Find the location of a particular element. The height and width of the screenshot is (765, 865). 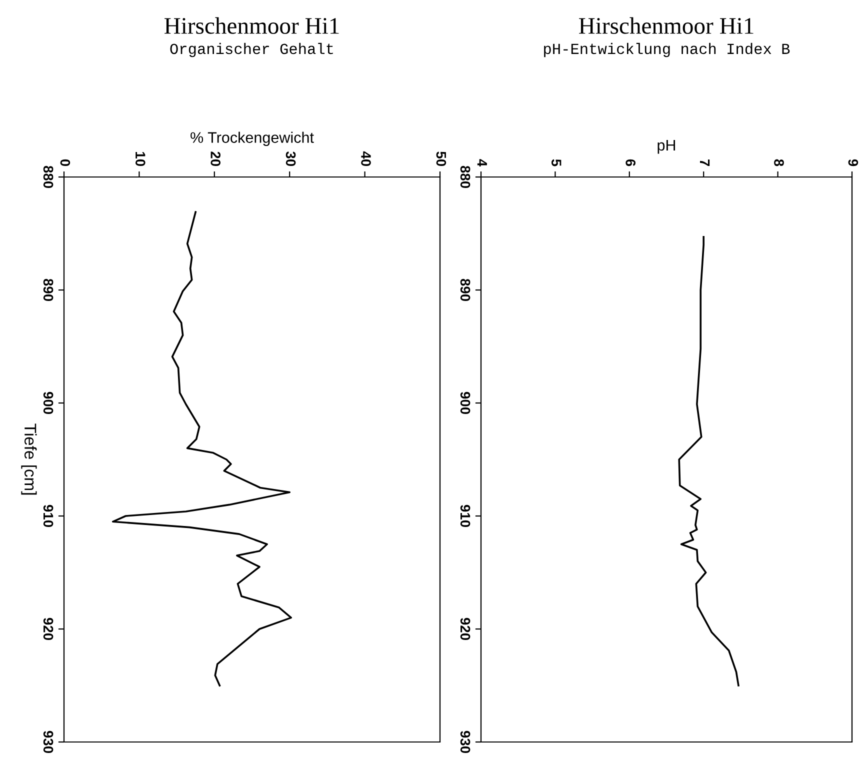

x-tick-label: 7 is located at coordinates (705, 162).